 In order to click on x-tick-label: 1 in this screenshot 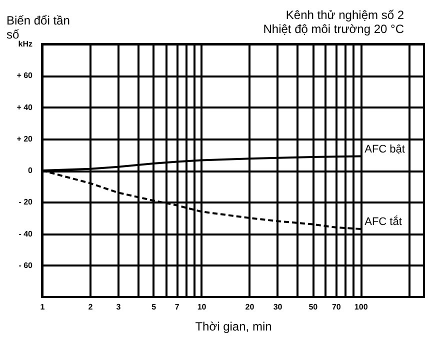, I will do `click(43, 307)`.